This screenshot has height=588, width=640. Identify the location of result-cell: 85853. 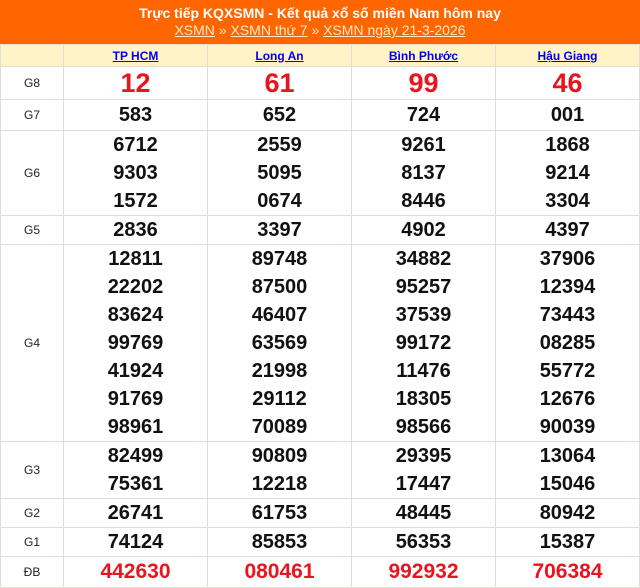
(279, 542).